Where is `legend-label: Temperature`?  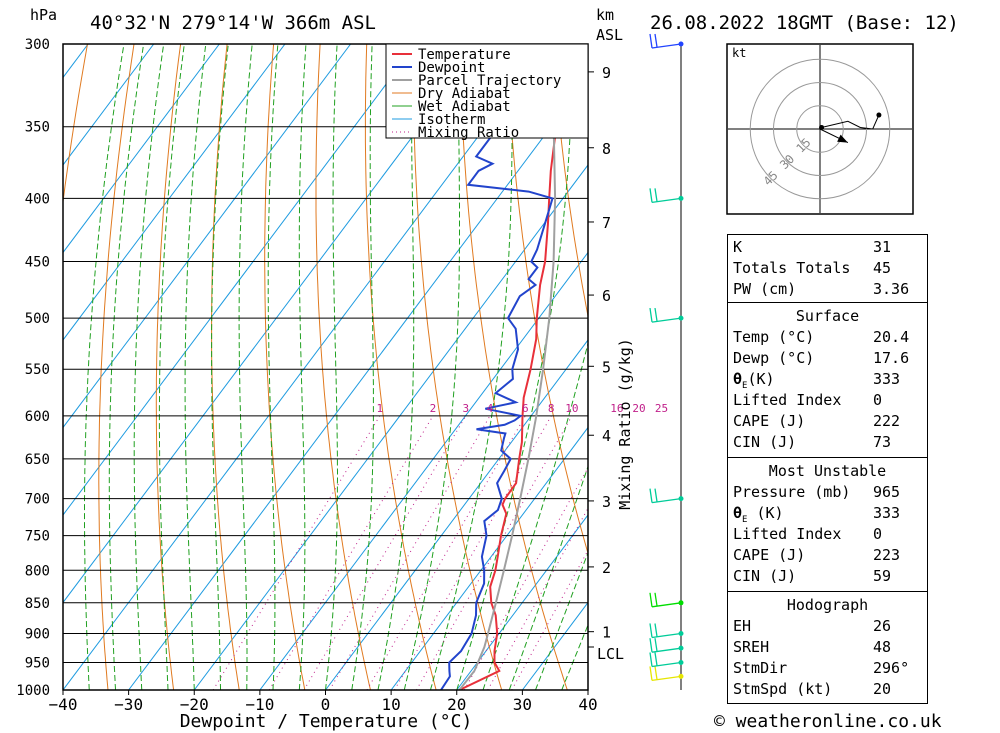
legend-label: Temperature is located at coordinates (464, 55).